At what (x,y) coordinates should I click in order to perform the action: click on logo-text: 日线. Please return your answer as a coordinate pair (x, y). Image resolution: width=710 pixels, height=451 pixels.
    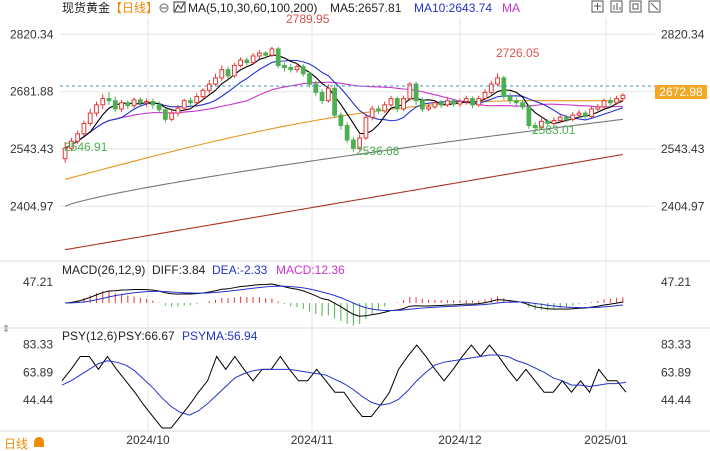
    Looking at the image, I should click on (16, 444).